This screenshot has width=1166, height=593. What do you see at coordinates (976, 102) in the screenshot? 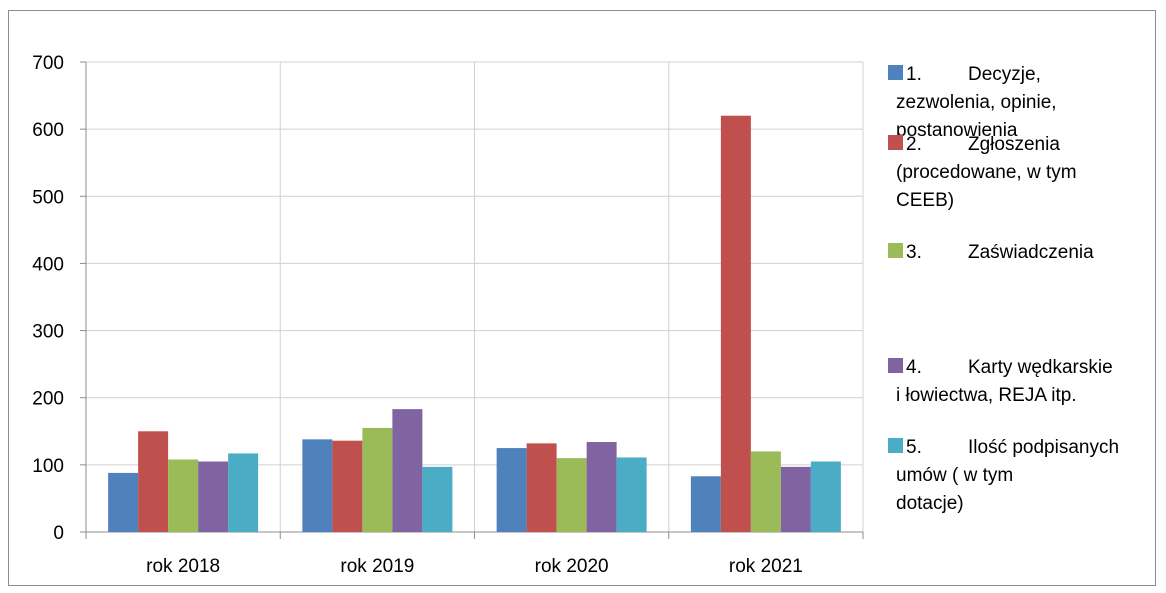
I see `legend-label-line: zezwolenia, opinie,` at bounding box center [976, 102].